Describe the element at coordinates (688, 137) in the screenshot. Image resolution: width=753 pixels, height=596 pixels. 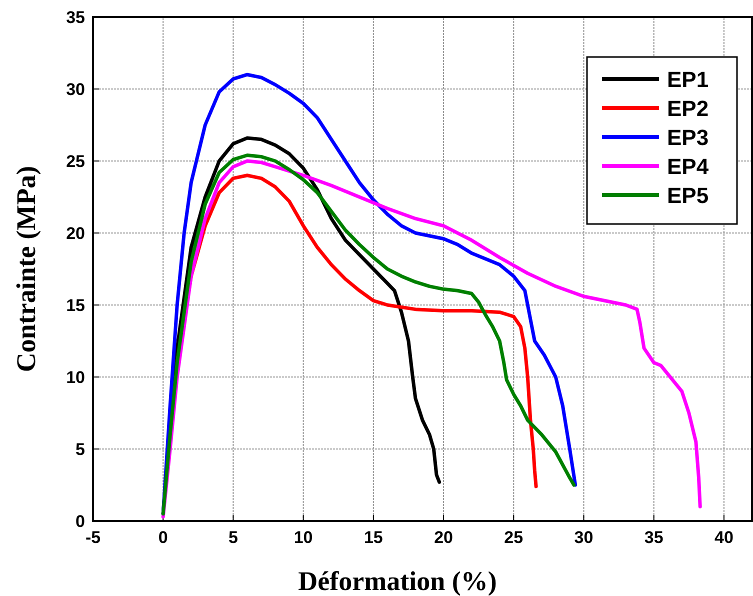
I see `legend-label: EP3` at that location.